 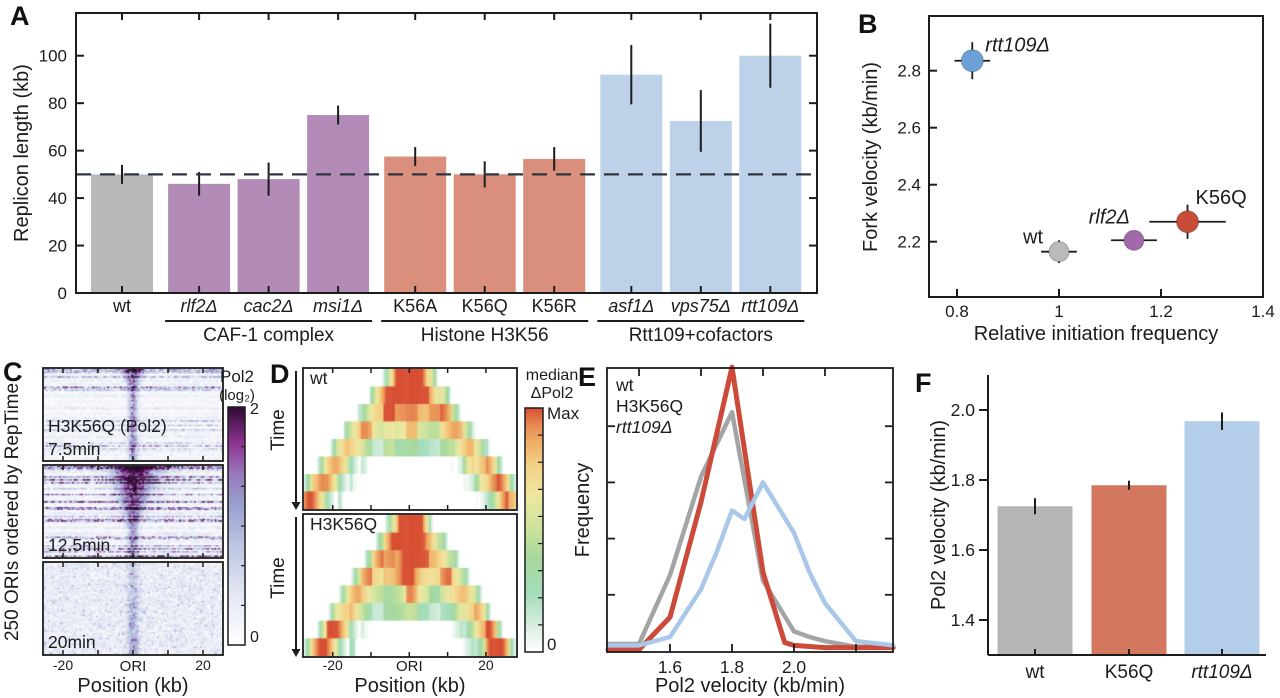 What do you see at coordinates (1161, 311) in the screenshot?
I see `xtick-label: 1.2` at bounding box center [1161, 311].